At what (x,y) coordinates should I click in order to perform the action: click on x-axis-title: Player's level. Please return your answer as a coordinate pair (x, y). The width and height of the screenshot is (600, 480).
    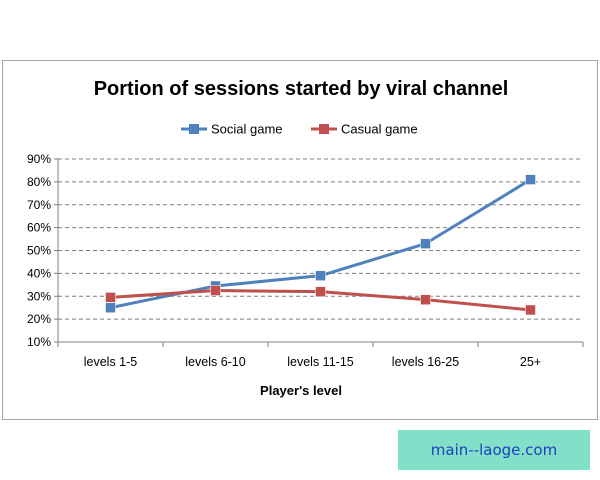
    Looking at the image, I should click on (301, 390).